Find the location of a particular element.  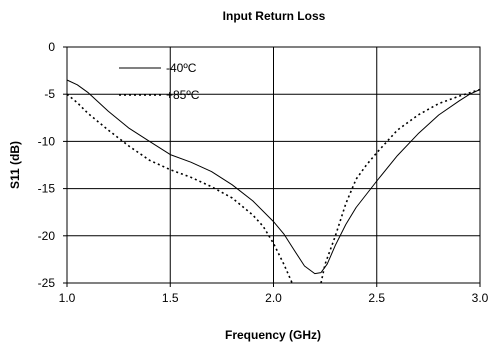

legend-label-series-2: +85ºC is located at coordinates (183, 95).